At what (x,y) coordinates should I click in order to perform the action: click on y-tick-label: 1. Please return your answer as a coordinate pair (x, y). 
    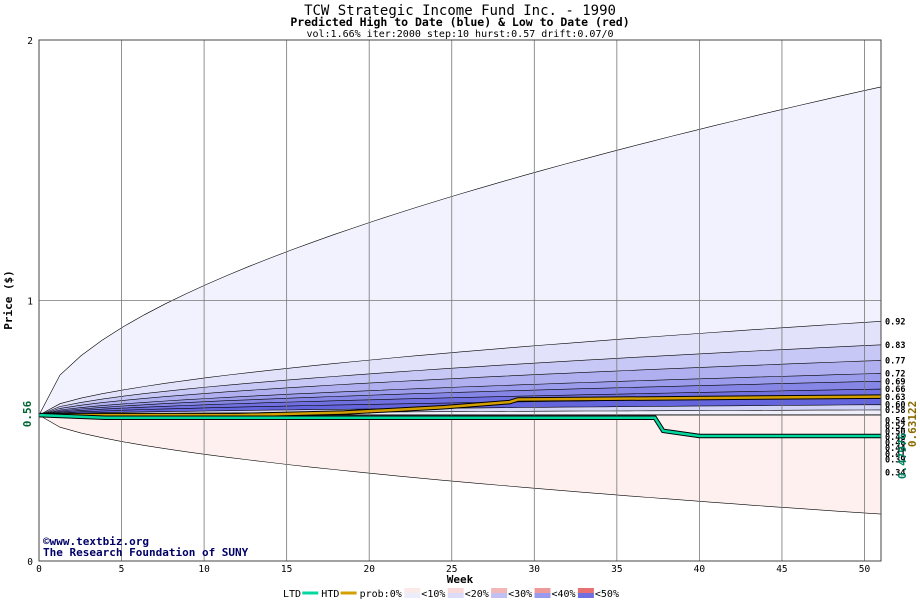
    Looking at the image, I should click on (30, 302).